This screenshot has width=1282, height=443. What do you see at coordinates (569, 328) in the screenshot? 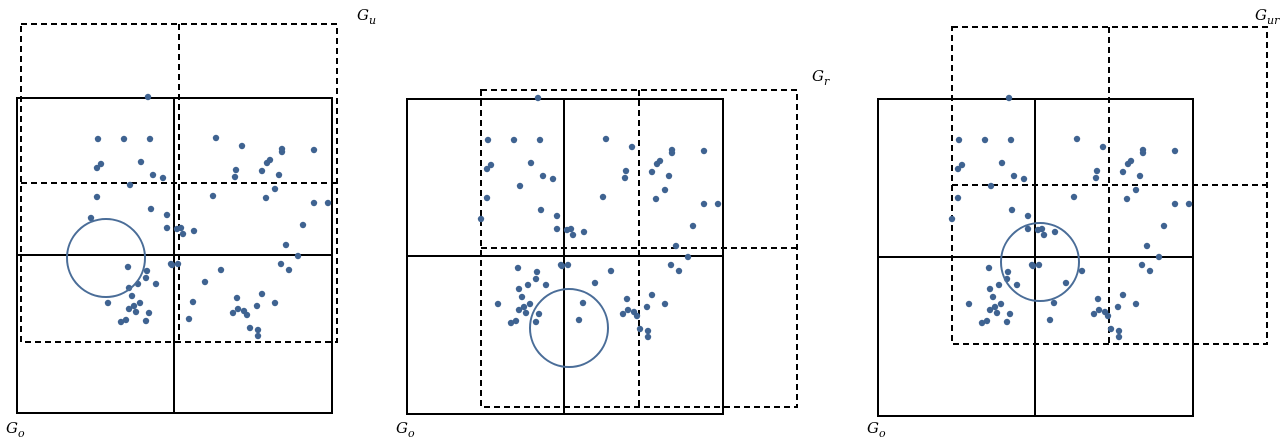
I see `query-circle-r` at bounding box center [569, 328].